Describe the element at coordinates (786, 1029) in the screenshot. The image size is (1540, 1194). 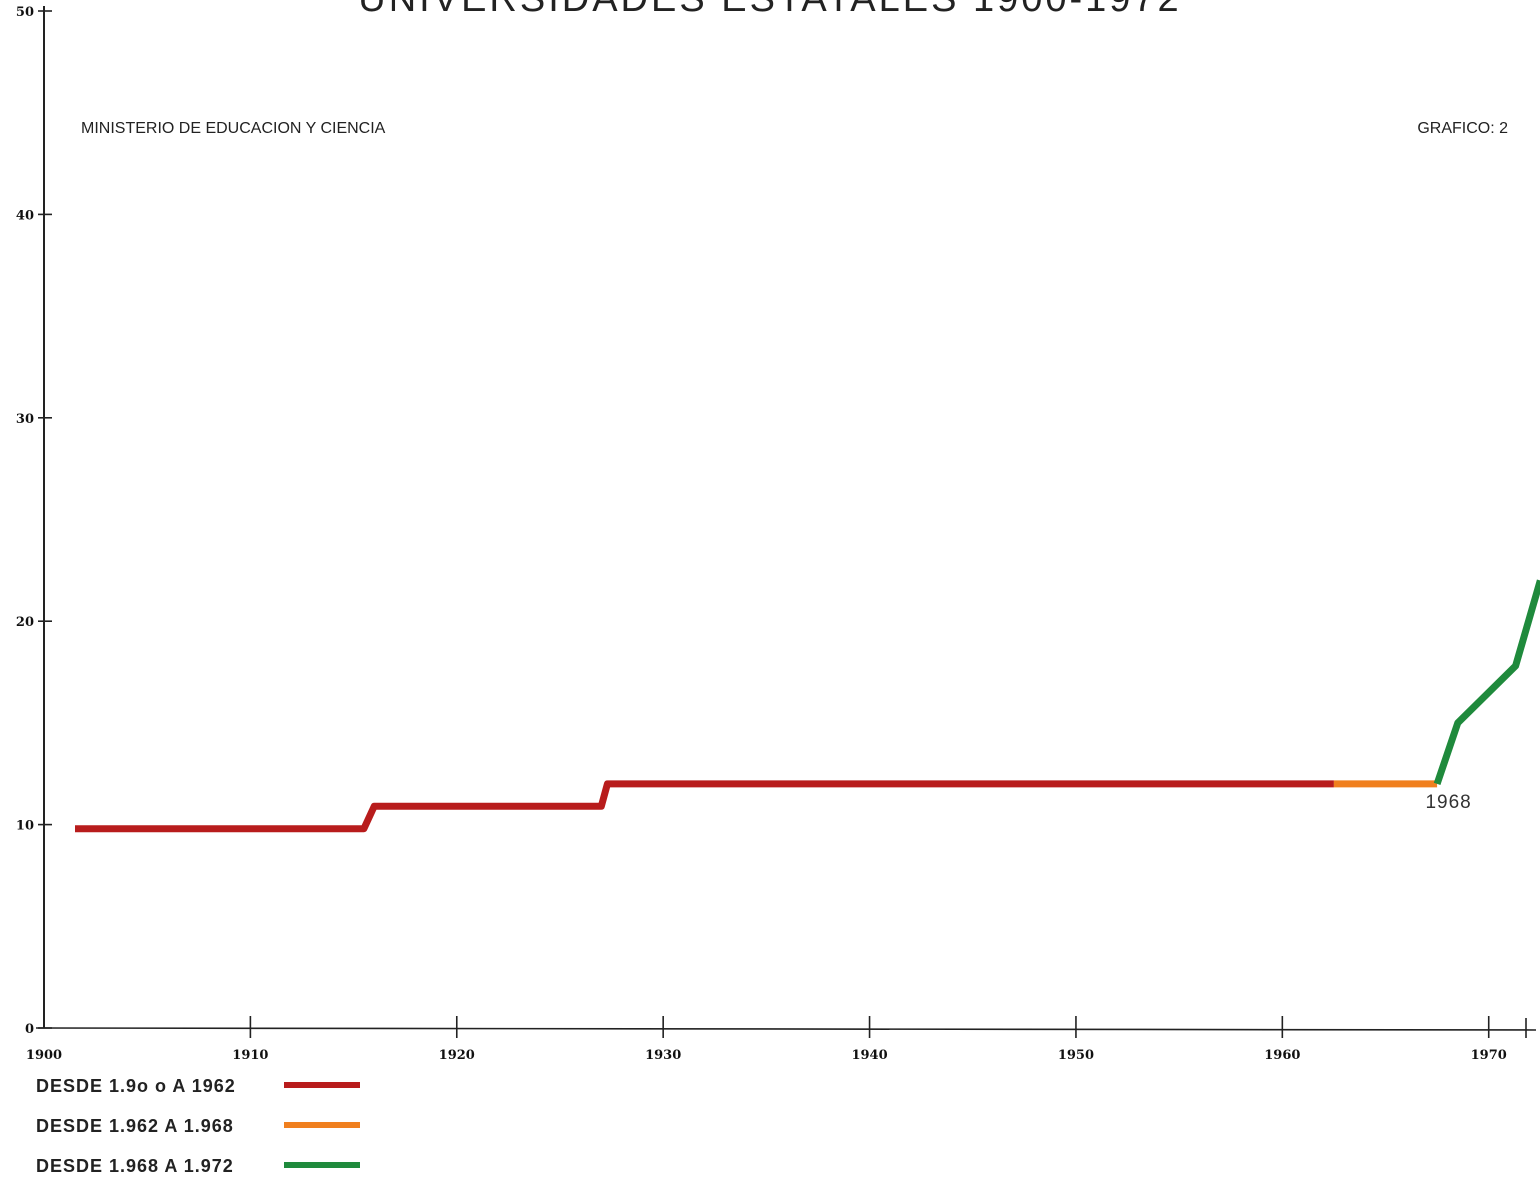
I see `x-axis-line` at that location.